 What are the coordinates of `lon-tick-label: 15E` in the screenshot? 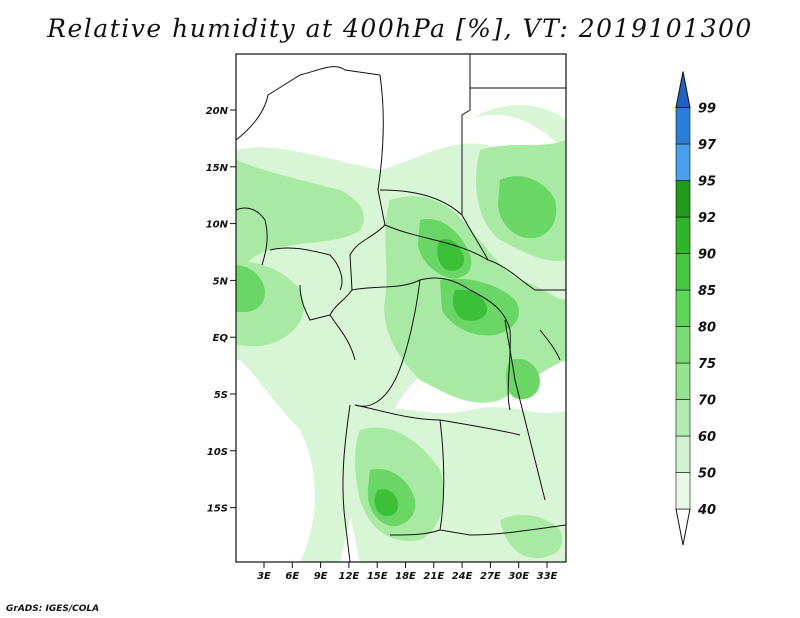 It's located at (377, 576).